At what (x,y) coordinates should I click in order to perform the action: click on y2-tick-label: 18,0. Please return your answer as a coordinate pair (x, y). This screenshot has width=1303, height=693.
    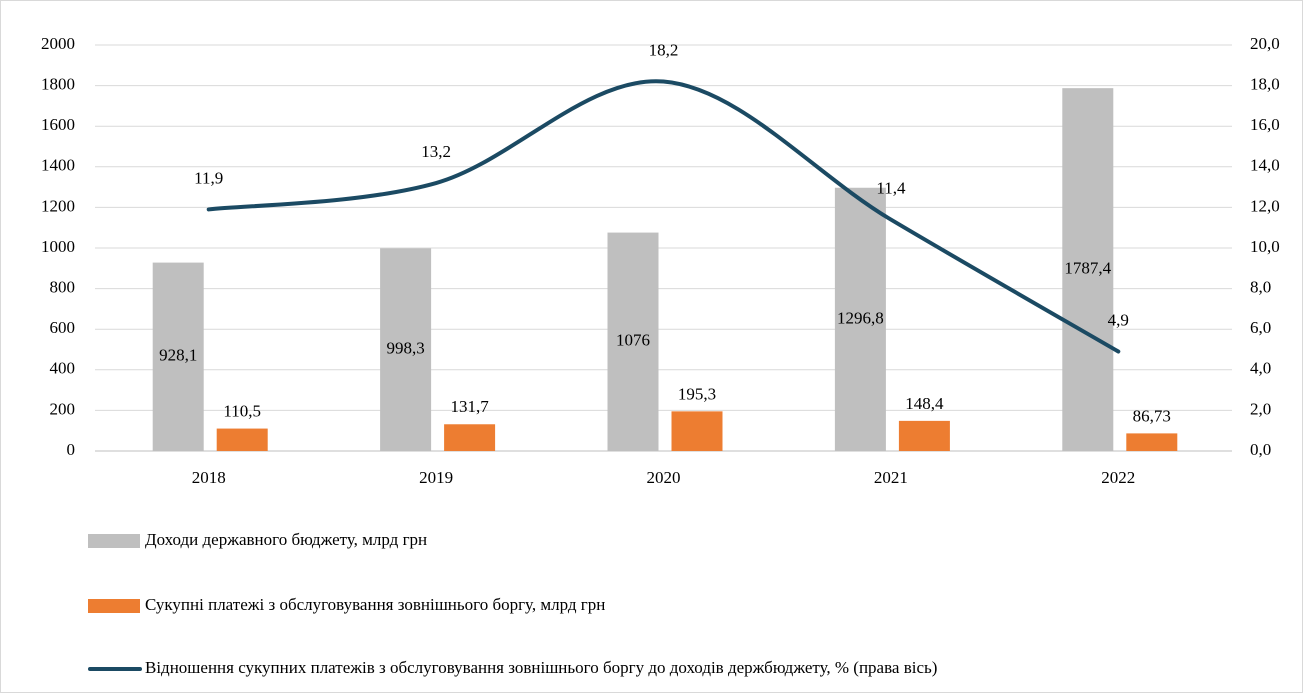
    Looking at the image, I should click on (1265, 84).